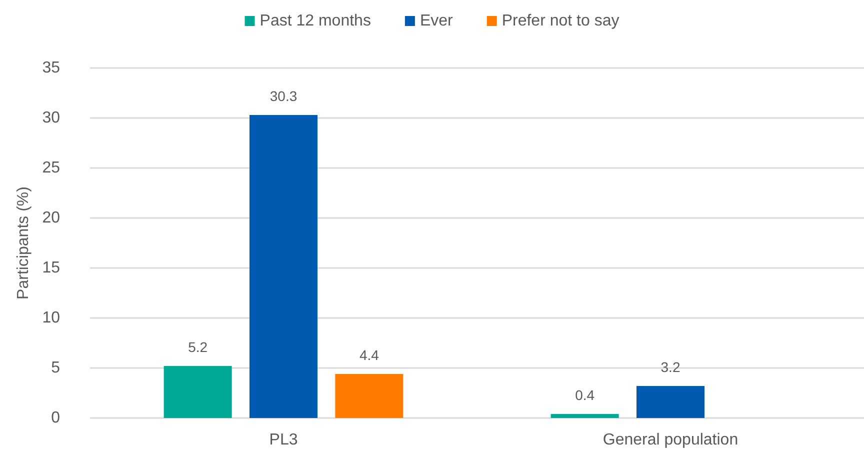 The image size is (864, 453). I want to click on data-label: 3.2, so click(670, 367).